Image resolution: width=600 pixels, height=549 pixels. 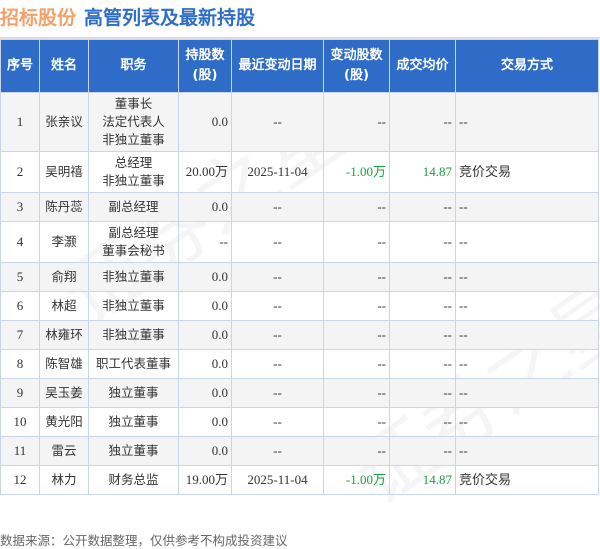 What do you see at coordinates (20, 335) in the screenshot?
I see `cell-no: 7` at bounding box center [20, 335].